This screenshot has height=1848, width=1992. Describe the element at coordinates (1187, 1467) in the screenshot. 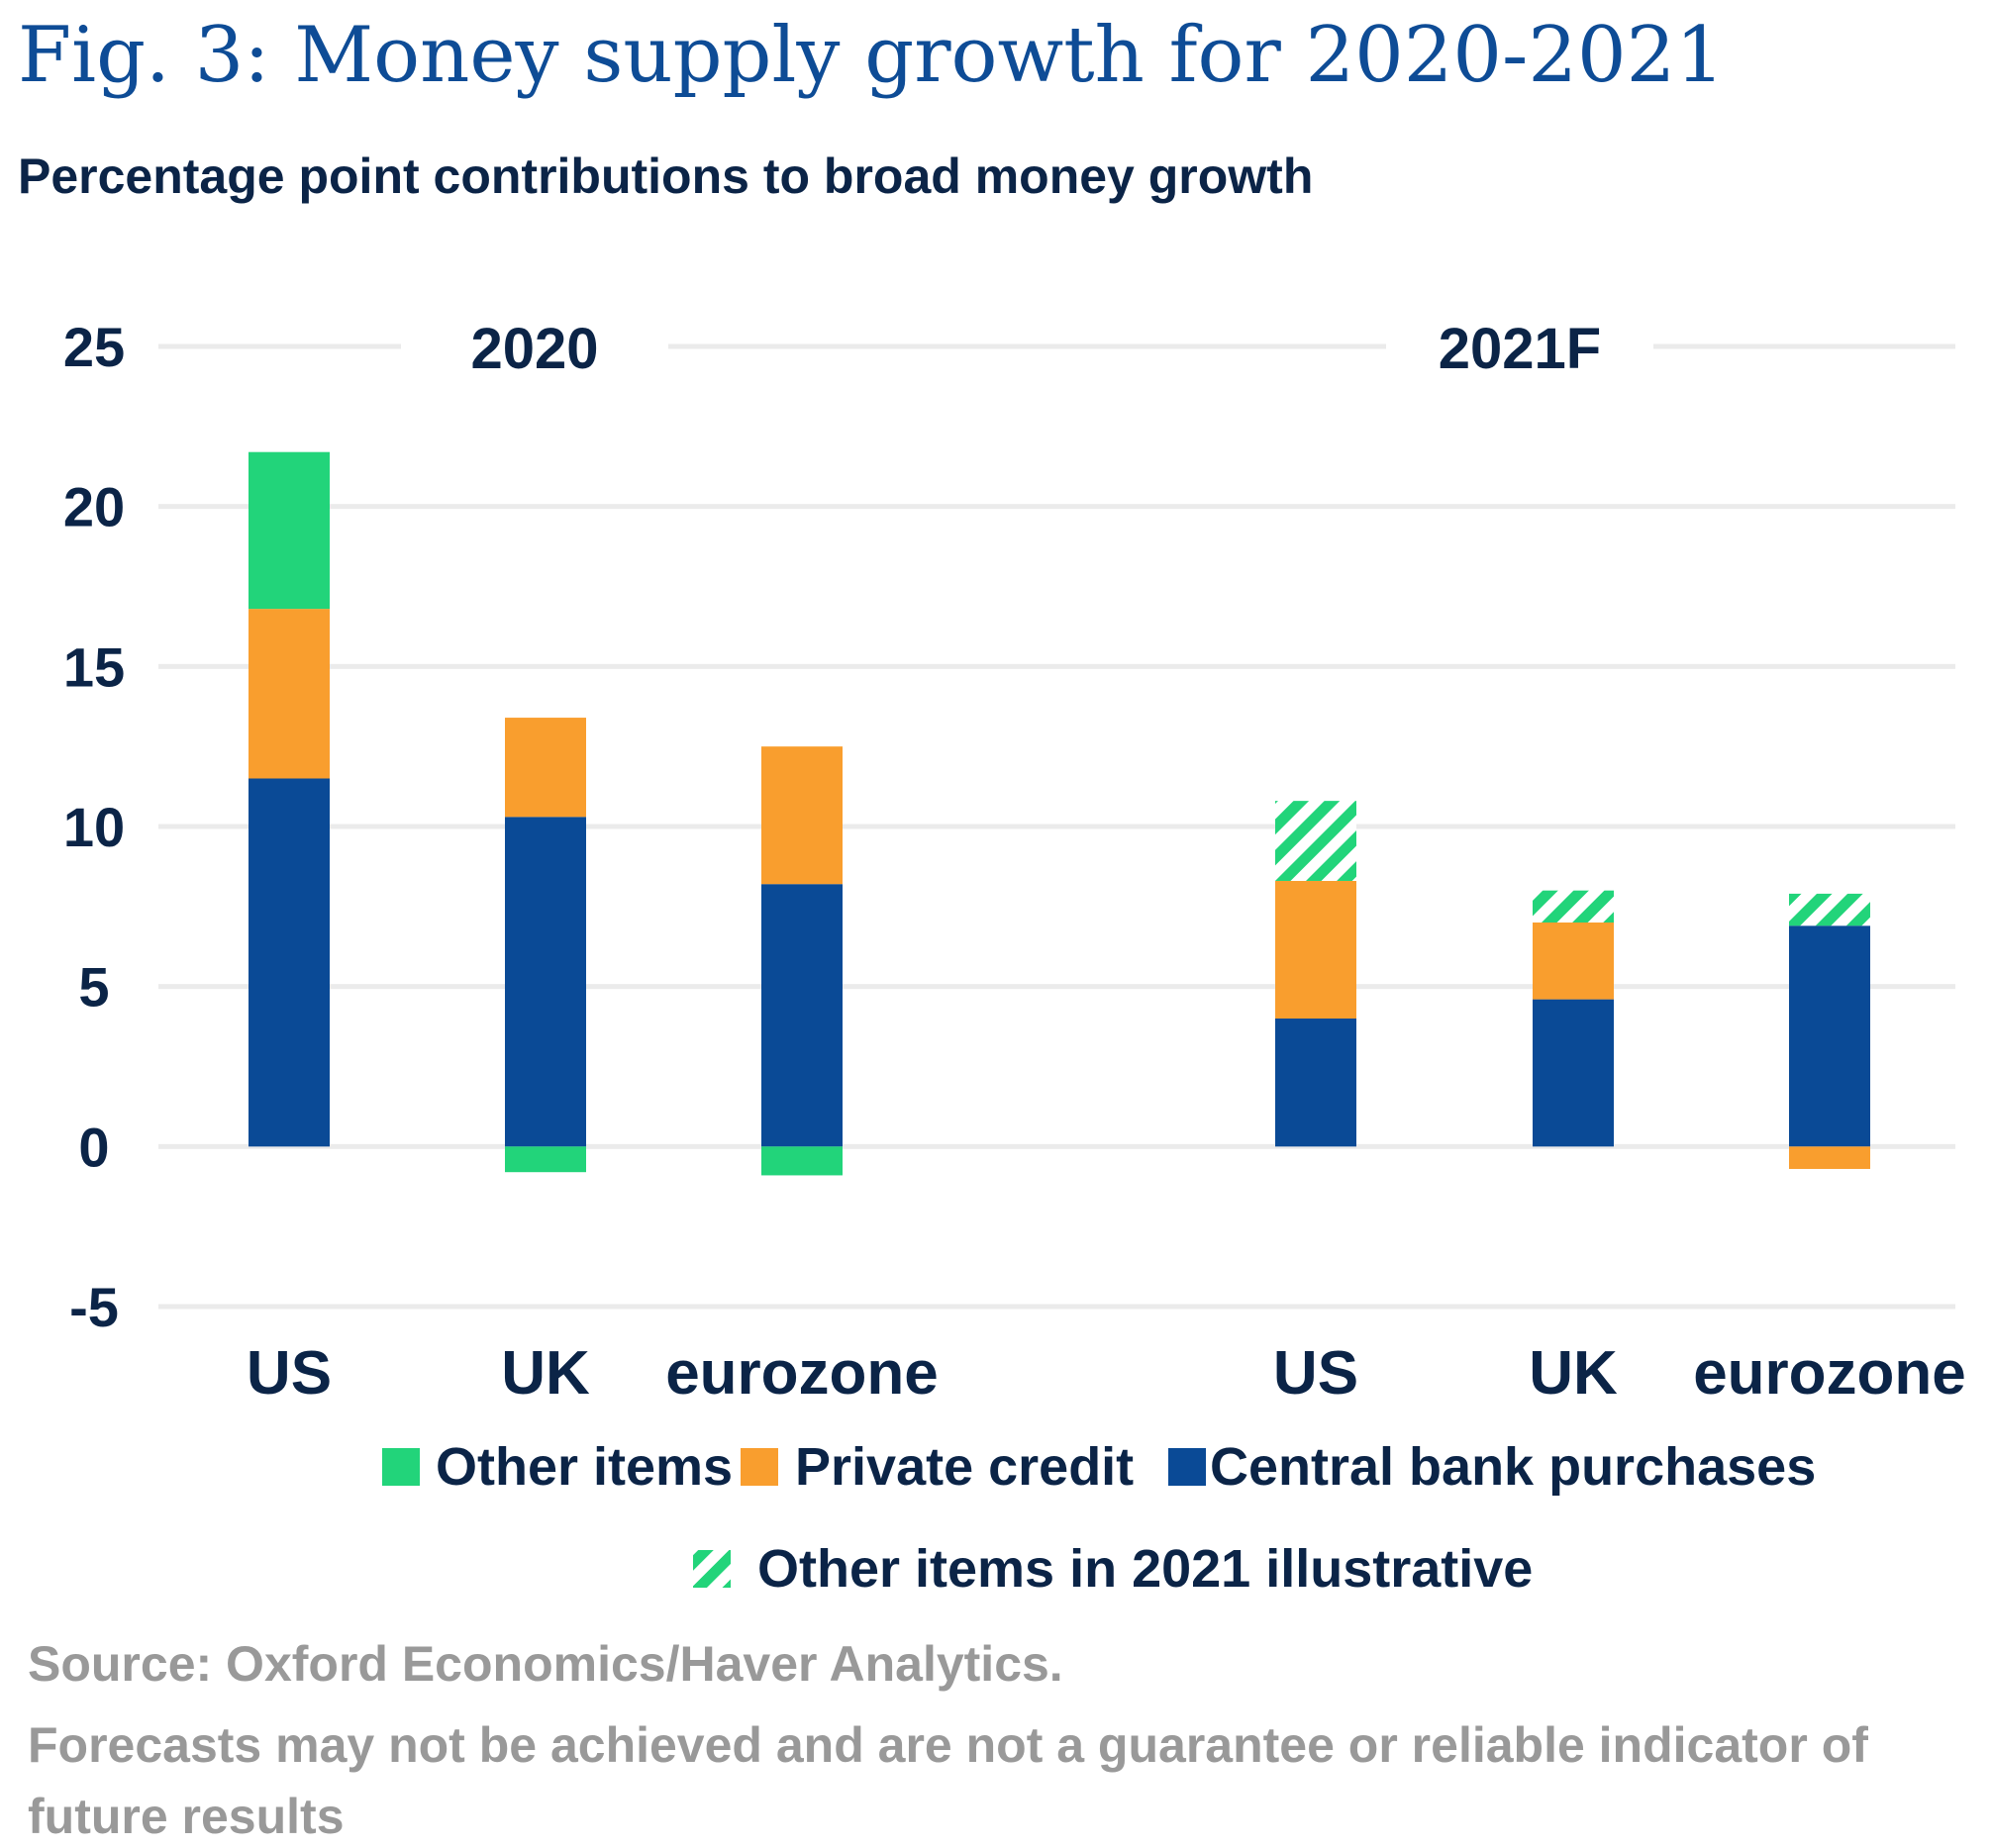

I see `legend-swatch-central-bank` at that location.